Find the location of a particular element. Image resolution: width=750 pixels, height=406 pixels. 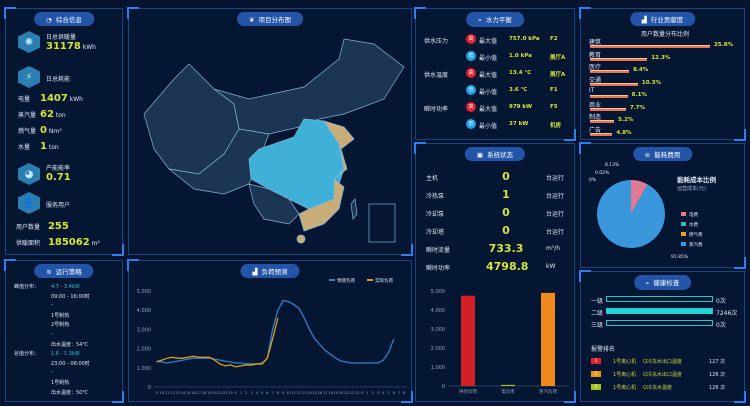

energy-item: 电量 1407 kWh is located at coordinates (50, 98).